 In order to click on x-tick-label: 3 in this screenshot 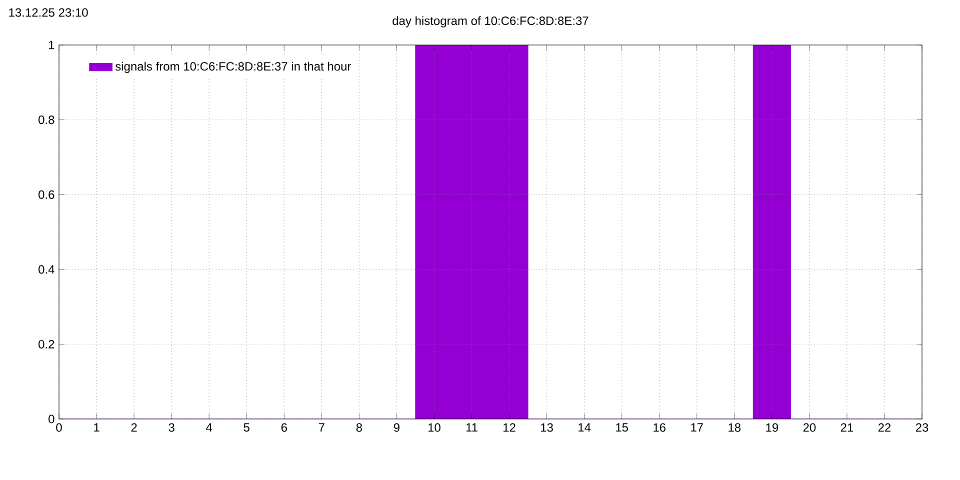, I will do `click(171, 427)`.